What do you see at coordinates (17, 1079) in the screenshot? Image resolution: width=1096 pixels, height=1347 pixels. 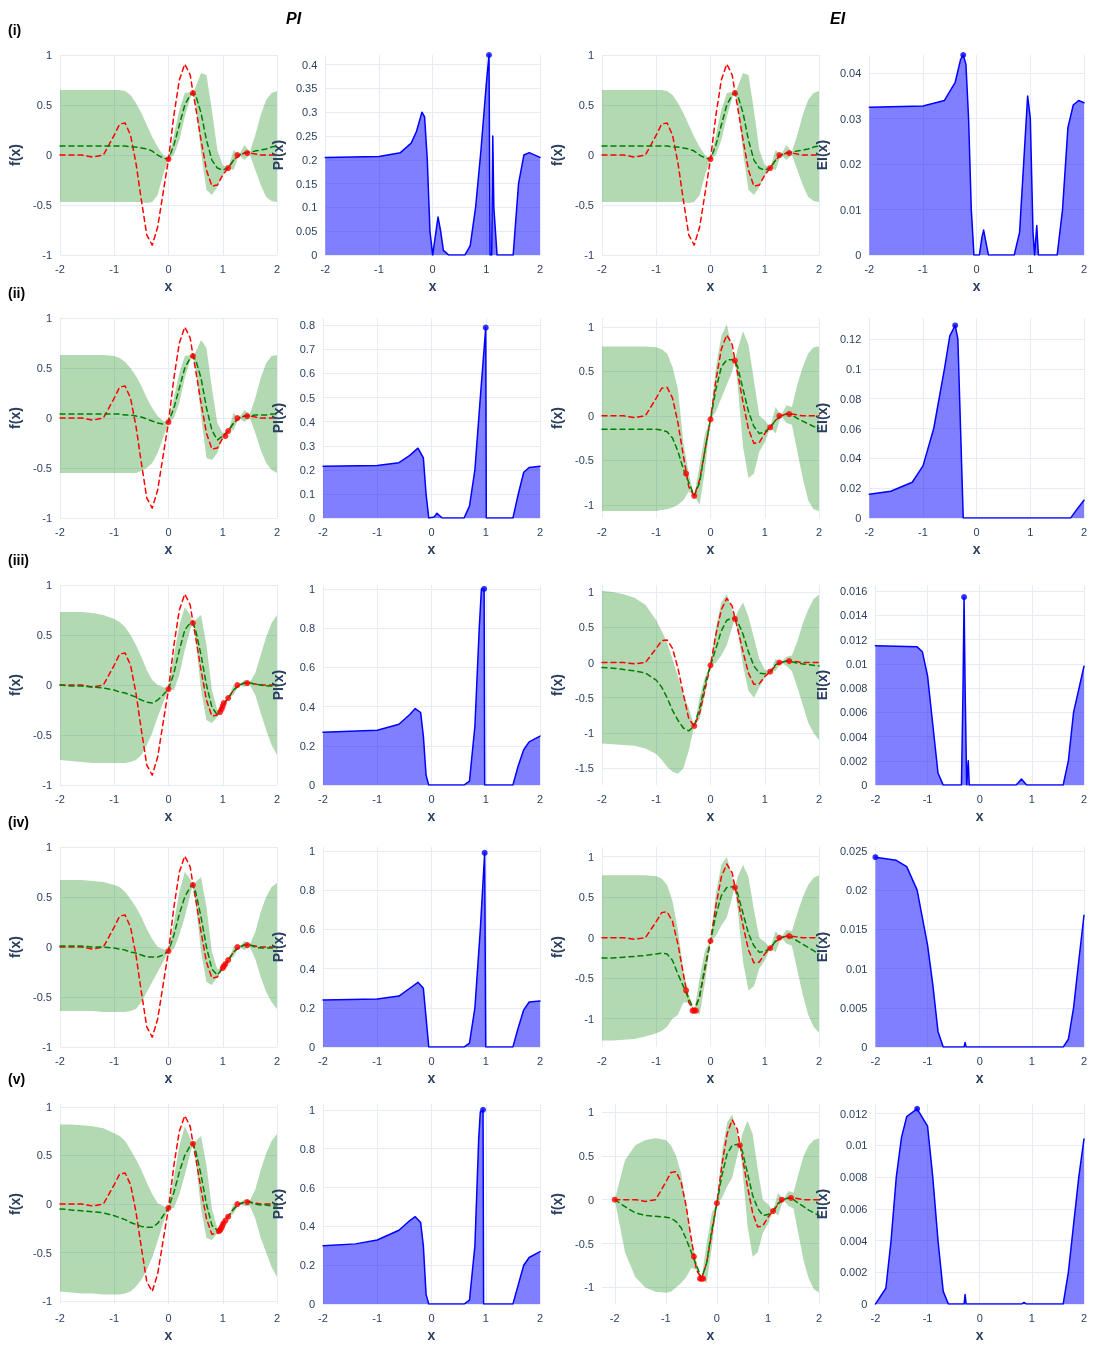 I see `text: (v)` at bounding box center [17, 1079].